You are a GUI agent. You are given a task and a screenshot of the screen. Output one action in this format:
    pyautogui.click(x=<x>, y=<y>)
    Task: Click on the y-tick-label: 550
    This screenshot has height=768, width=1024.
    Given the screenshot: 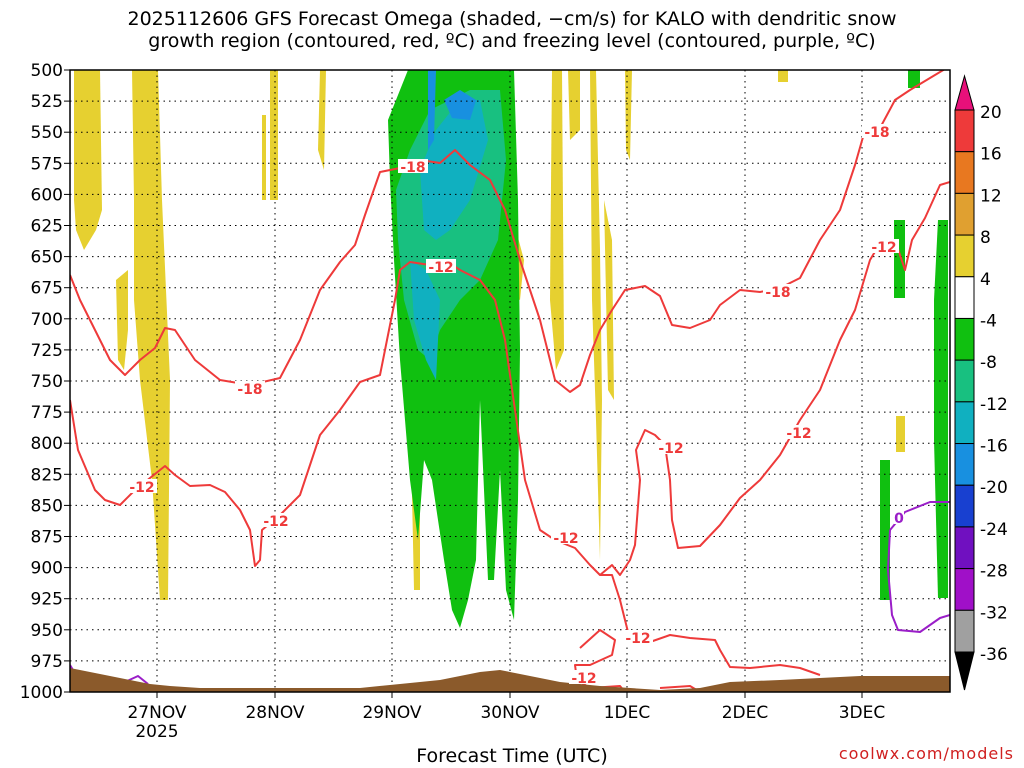 What is the action you would take?
    pyautogui.click(x=47, y=133)
    